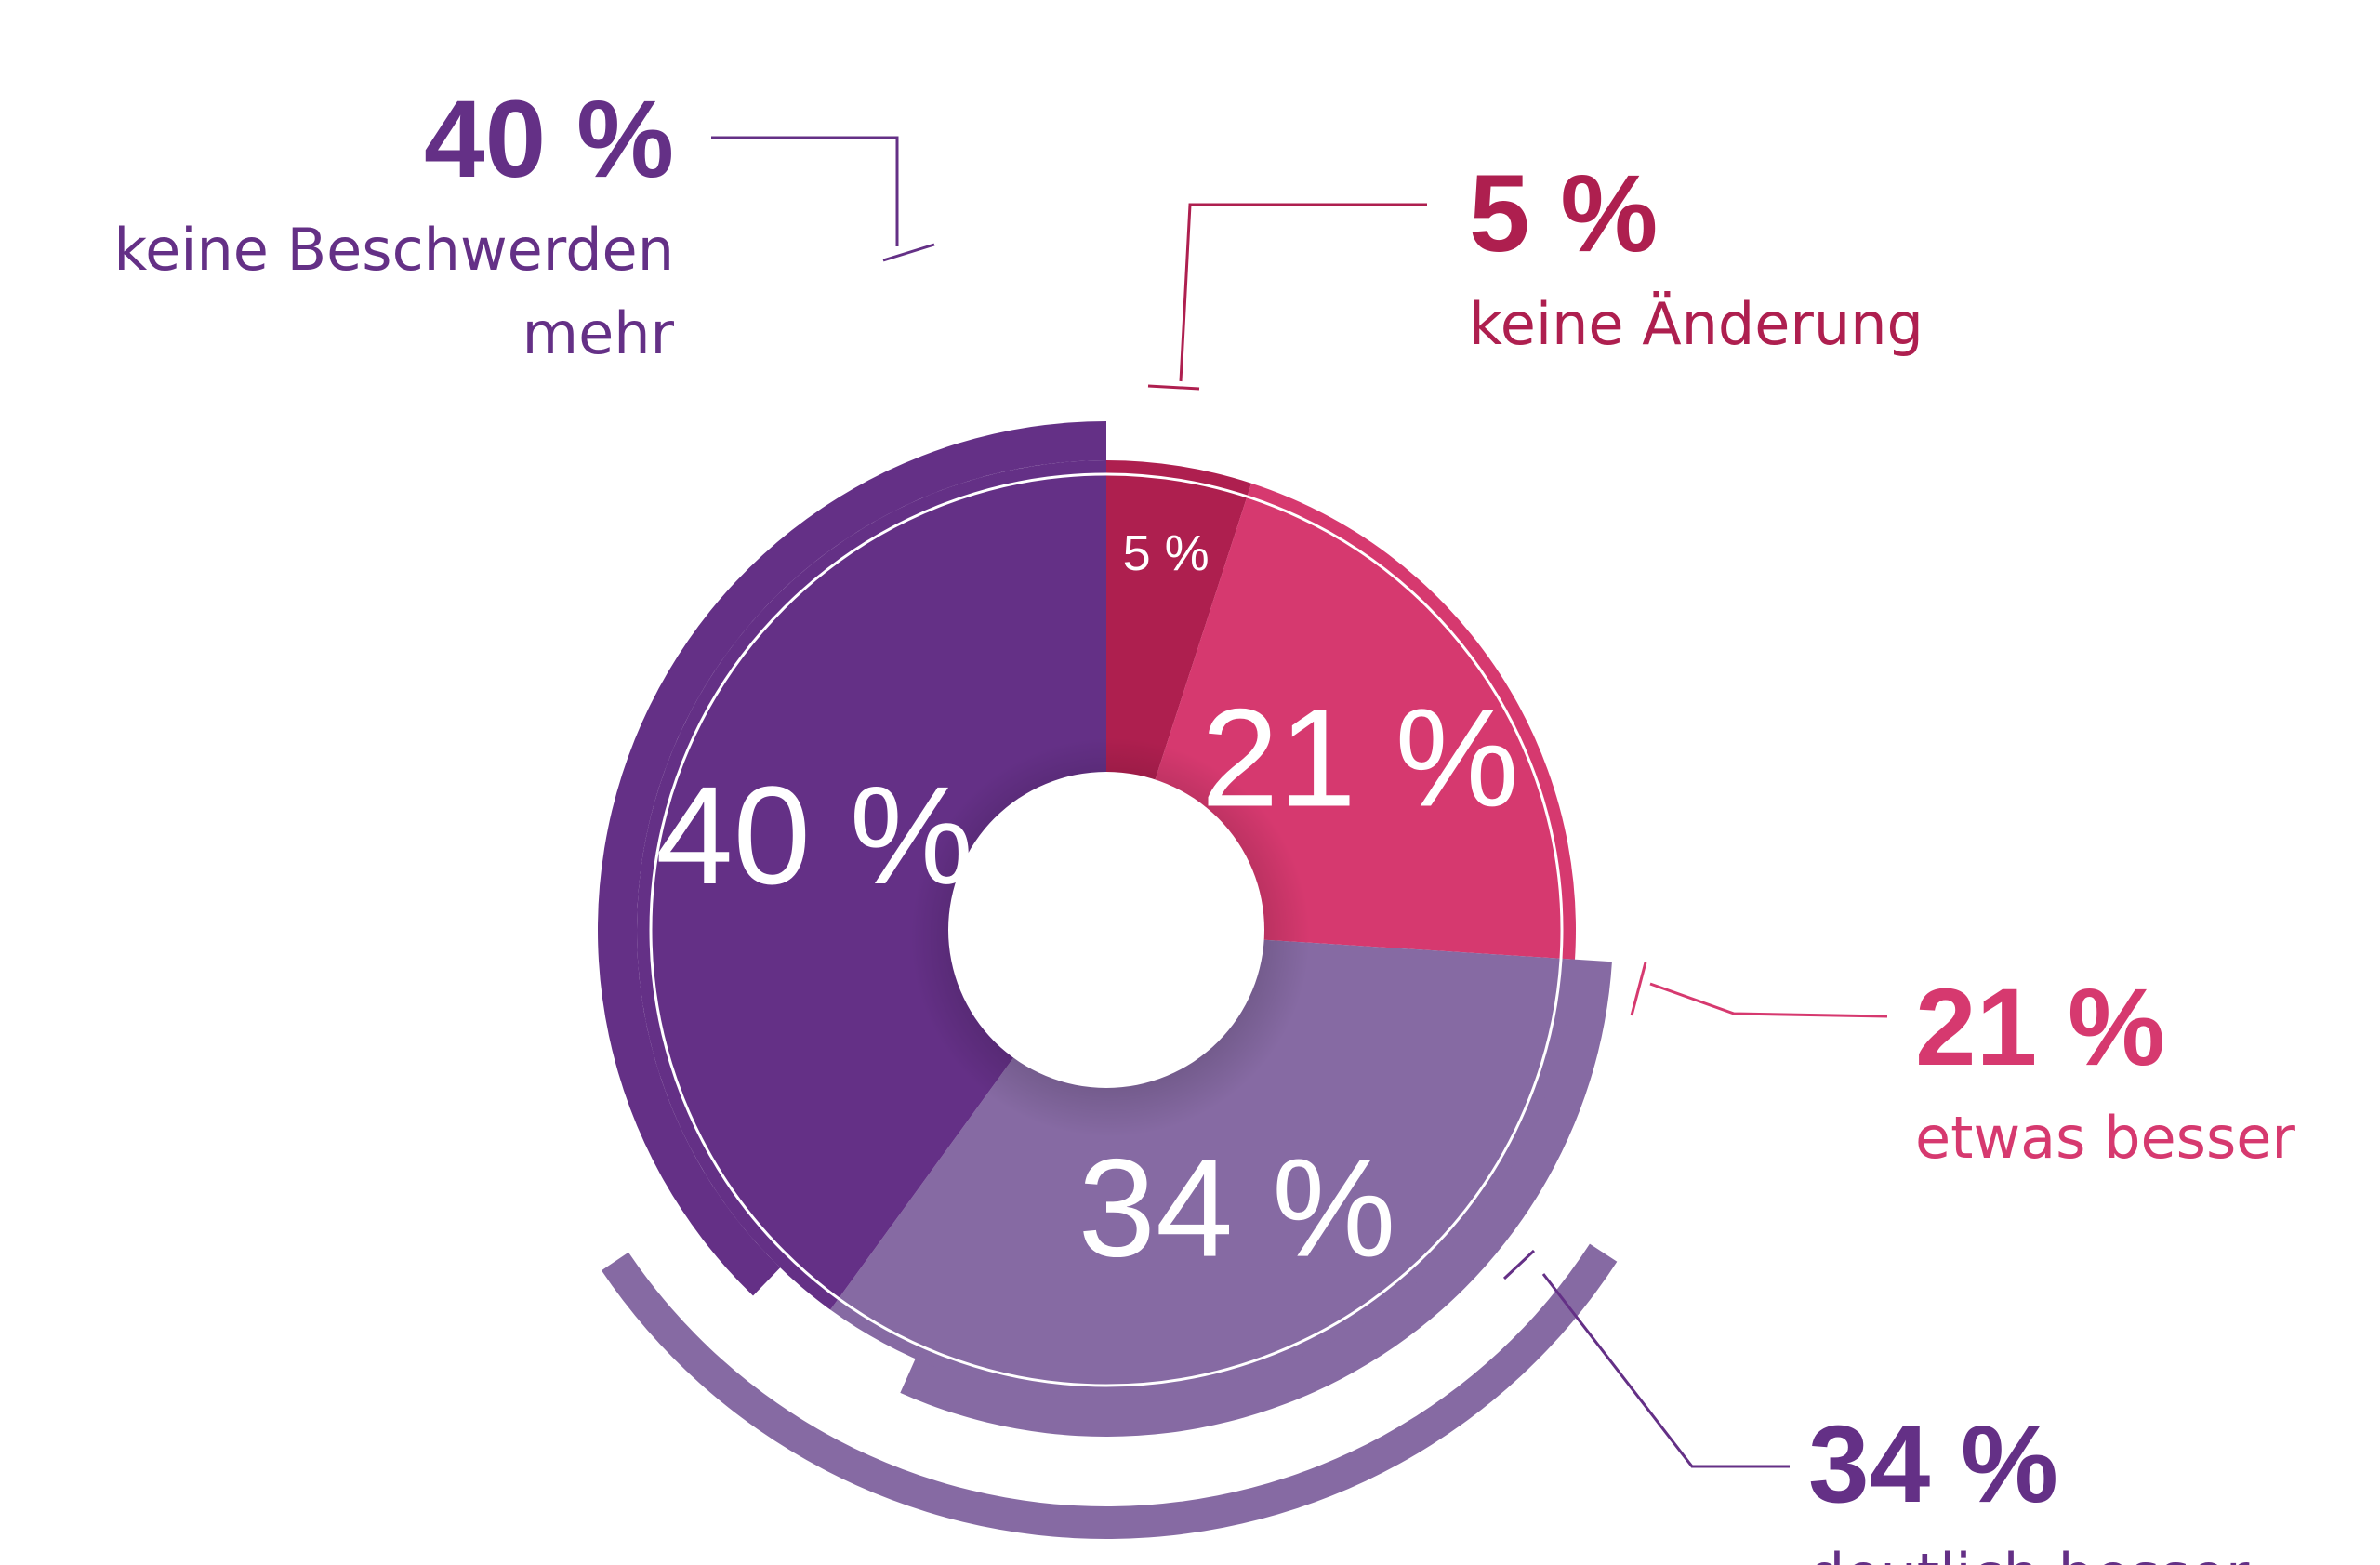 This screenshot has width=2380, height=1565. I want to click on callout-category-line: keine Änderung, so click(1696, 324).